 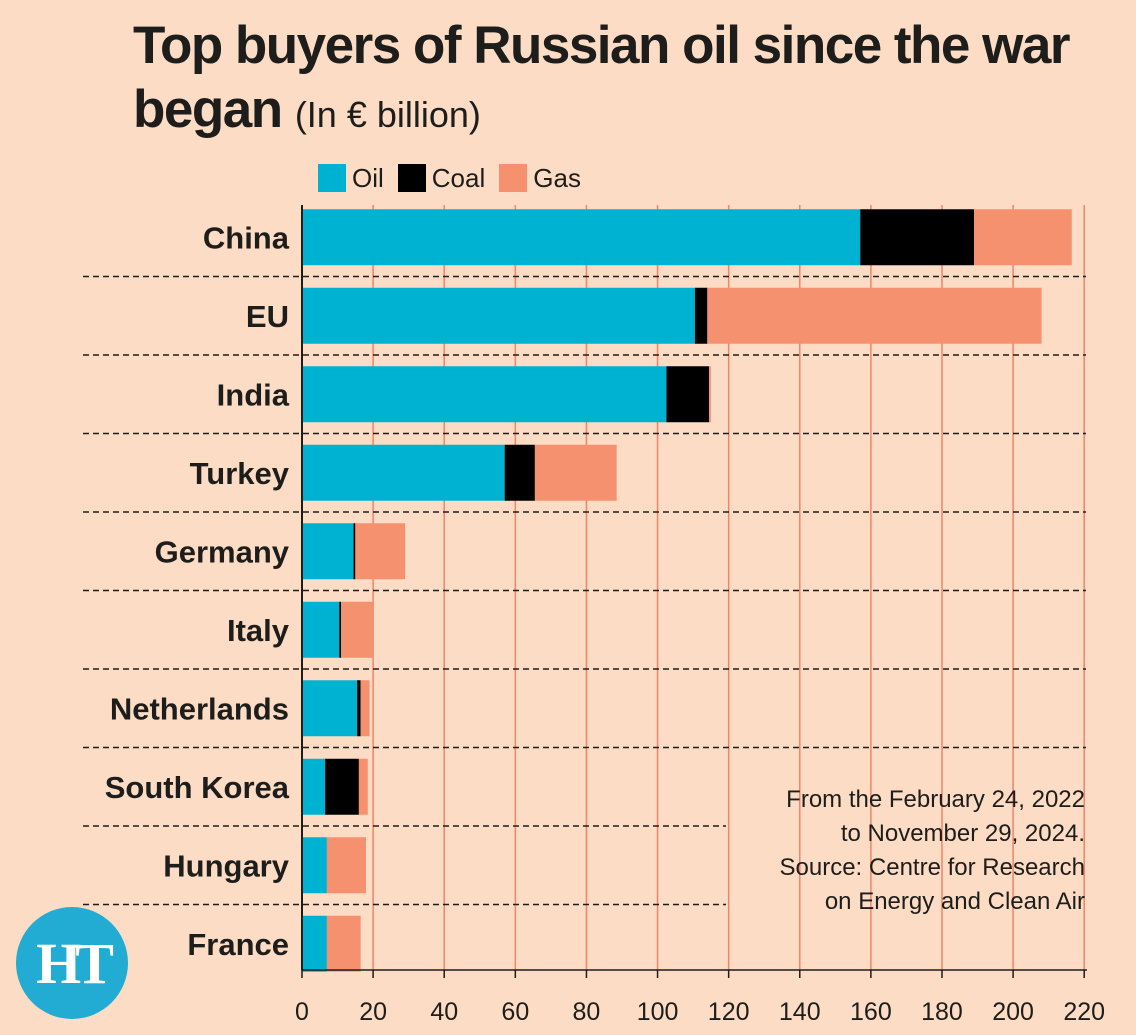 What do you see at coordinates (1084, 1012) in the screenshot?
I see `tick-label: 220` at bounding box center [1084, 1012].